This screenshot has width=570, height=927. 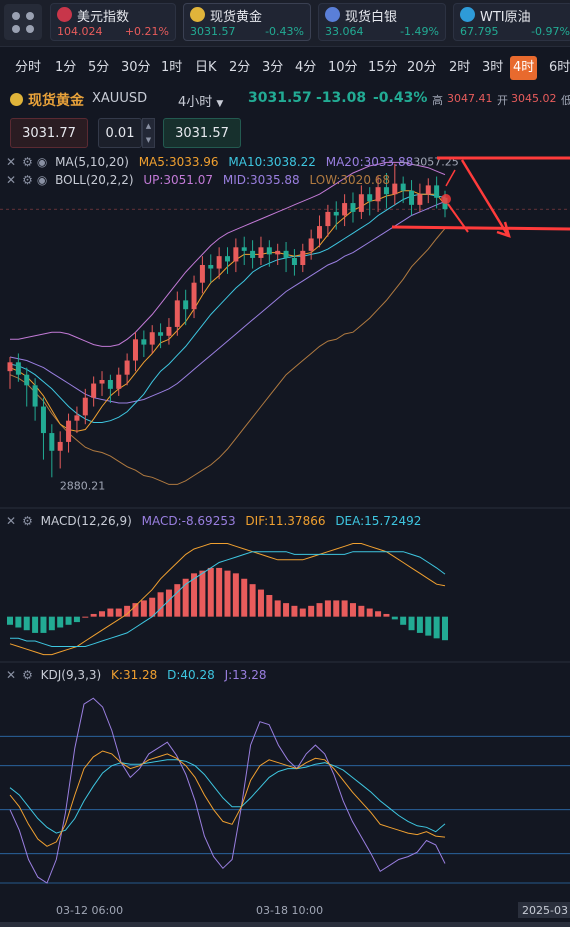 I want to click on lot-stepper: ▲ ▼, so click(x=148, y=133).